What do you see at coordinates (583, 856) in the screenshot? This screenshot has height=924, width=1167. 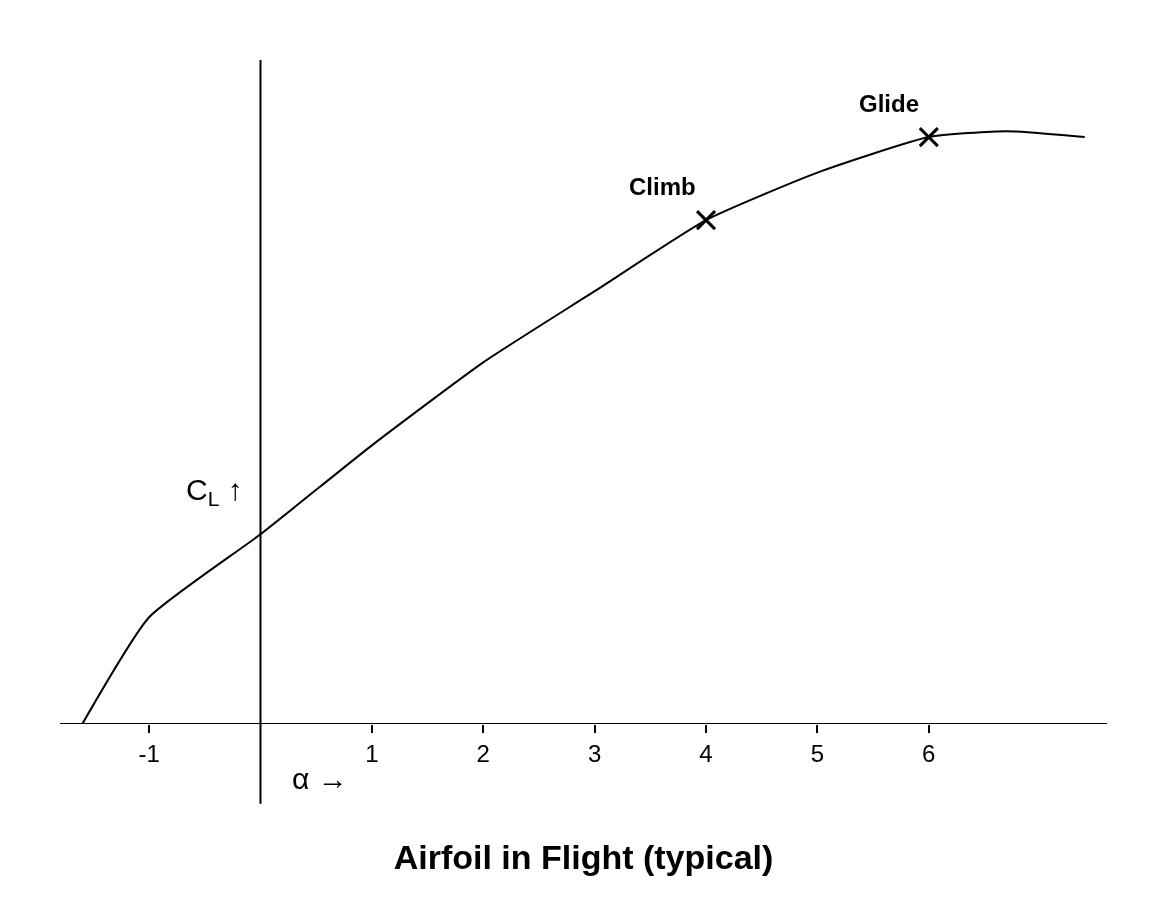 I see `text: Airfoil in Flight (typical)` at bounding box center [583, 856].